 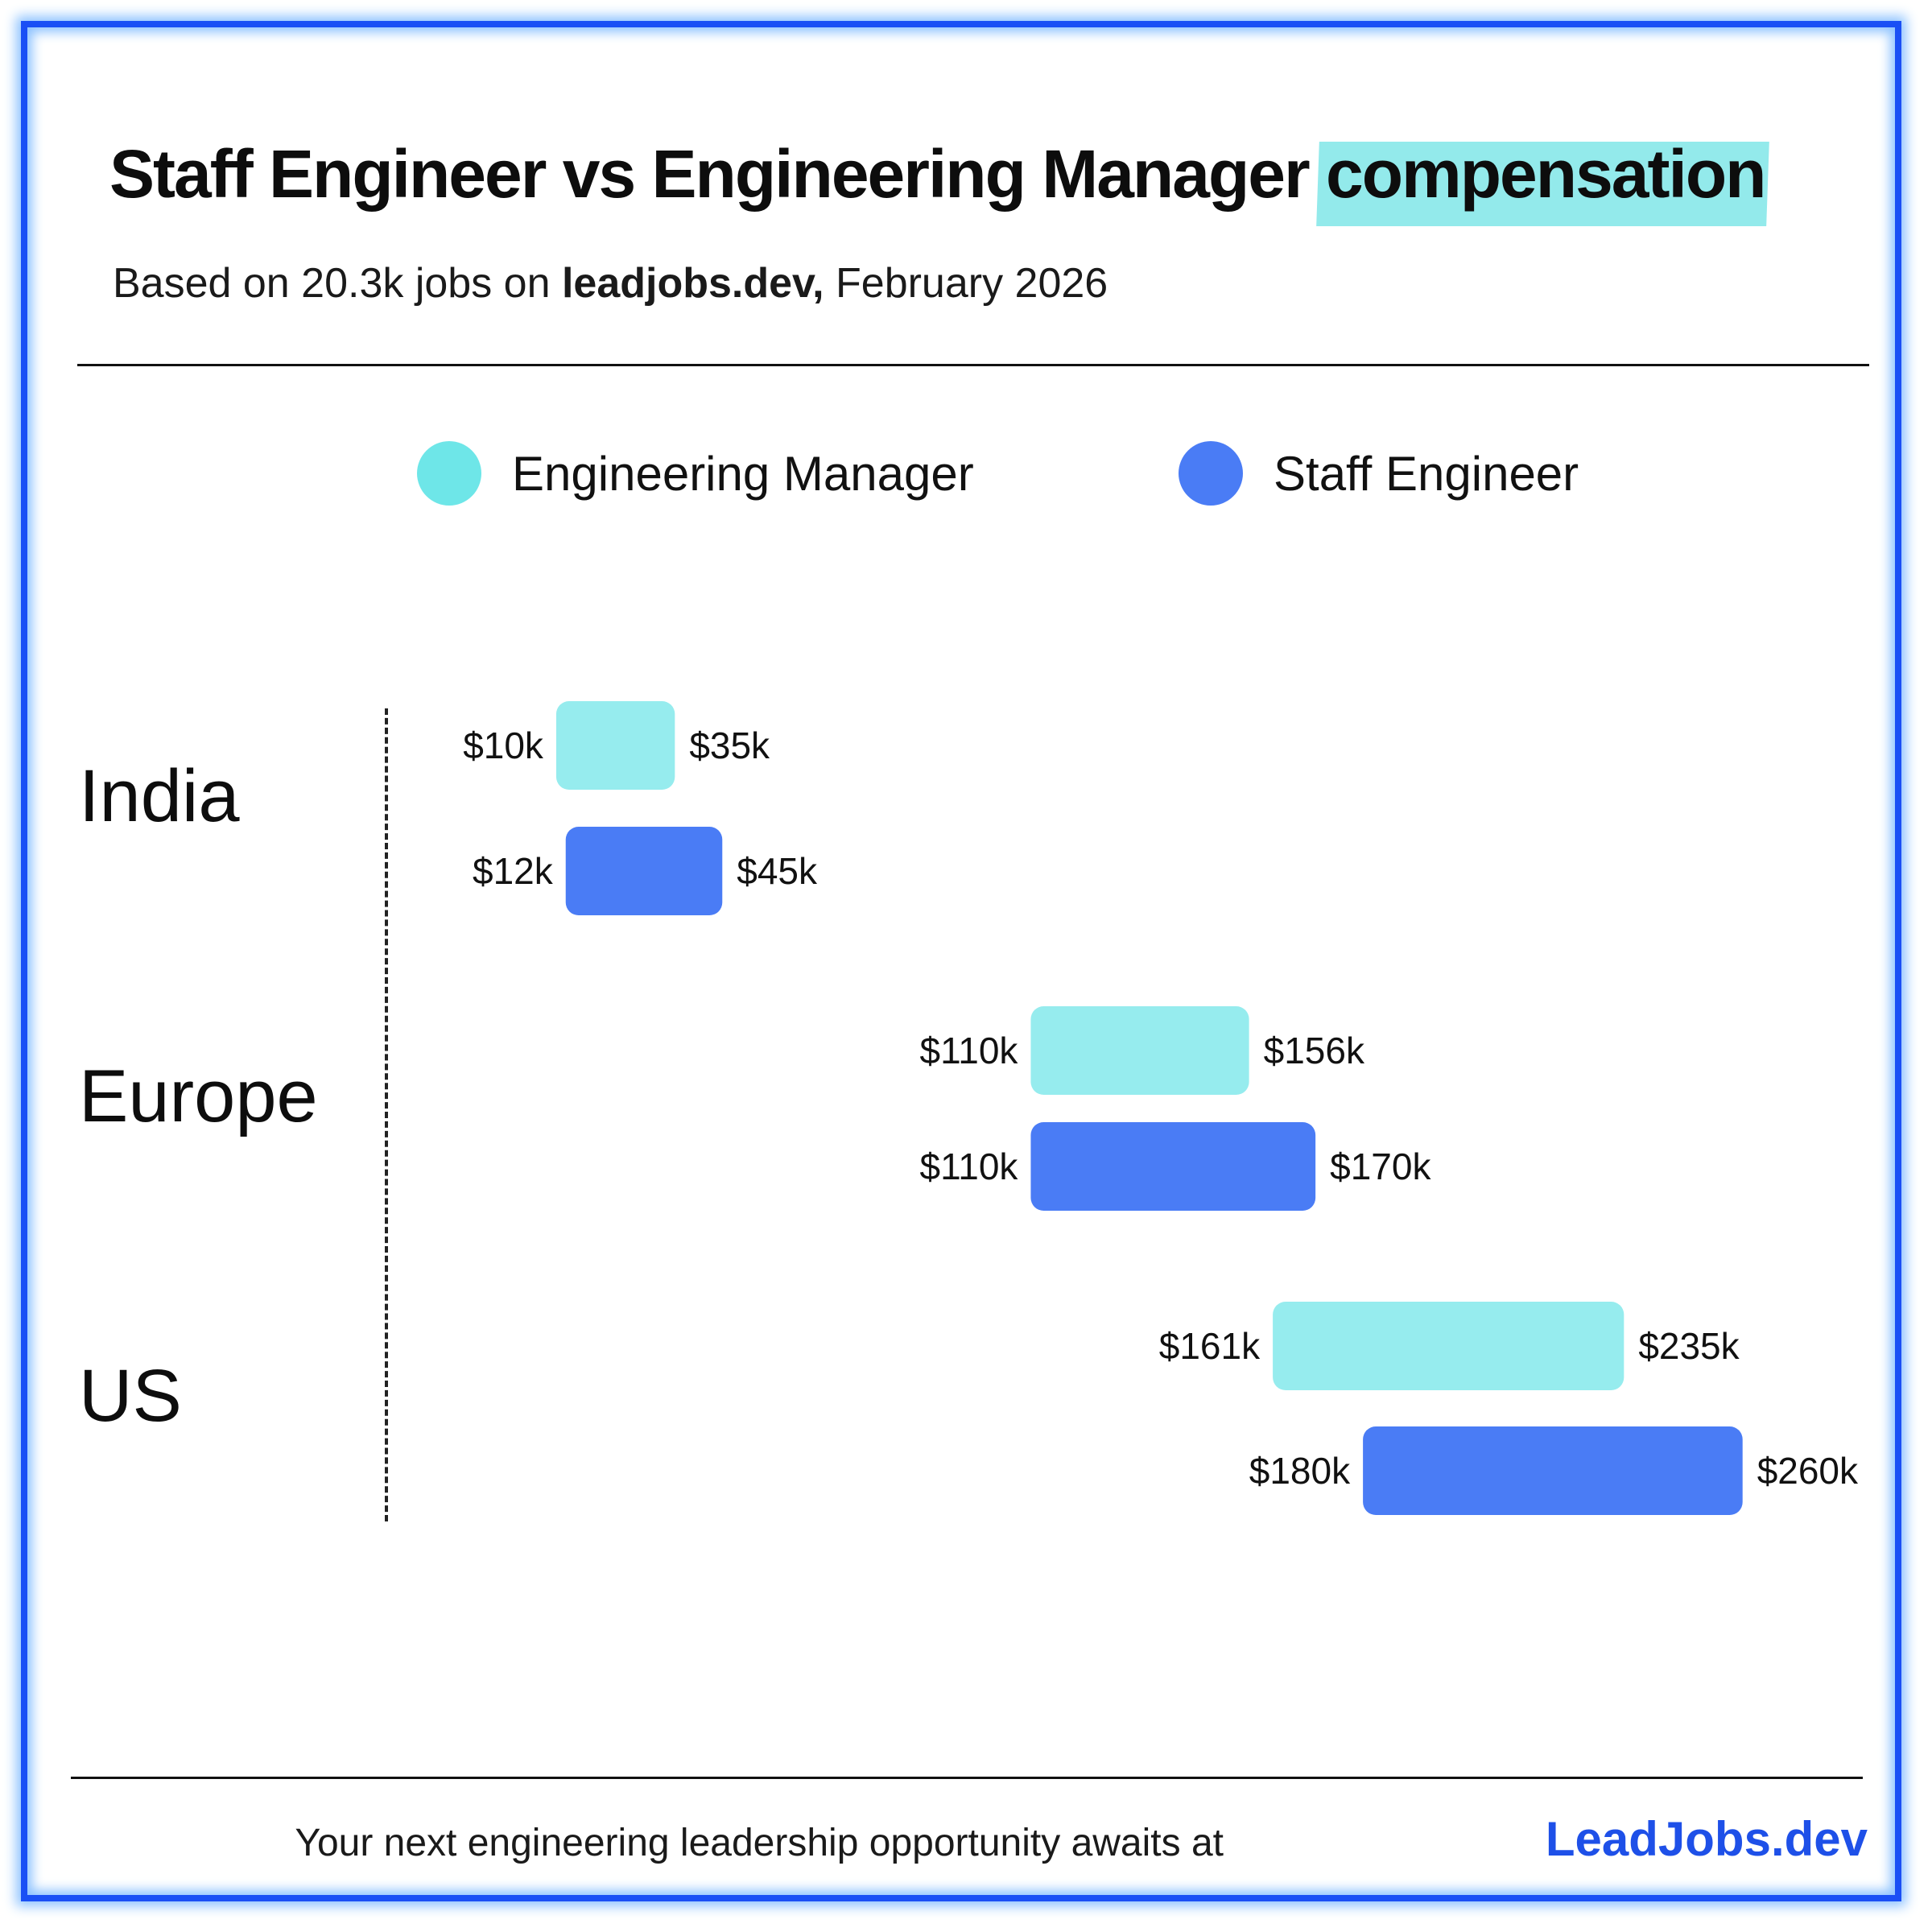 I want to click on bar-europe-staff-engineer, so click(x=1173, y=1166).